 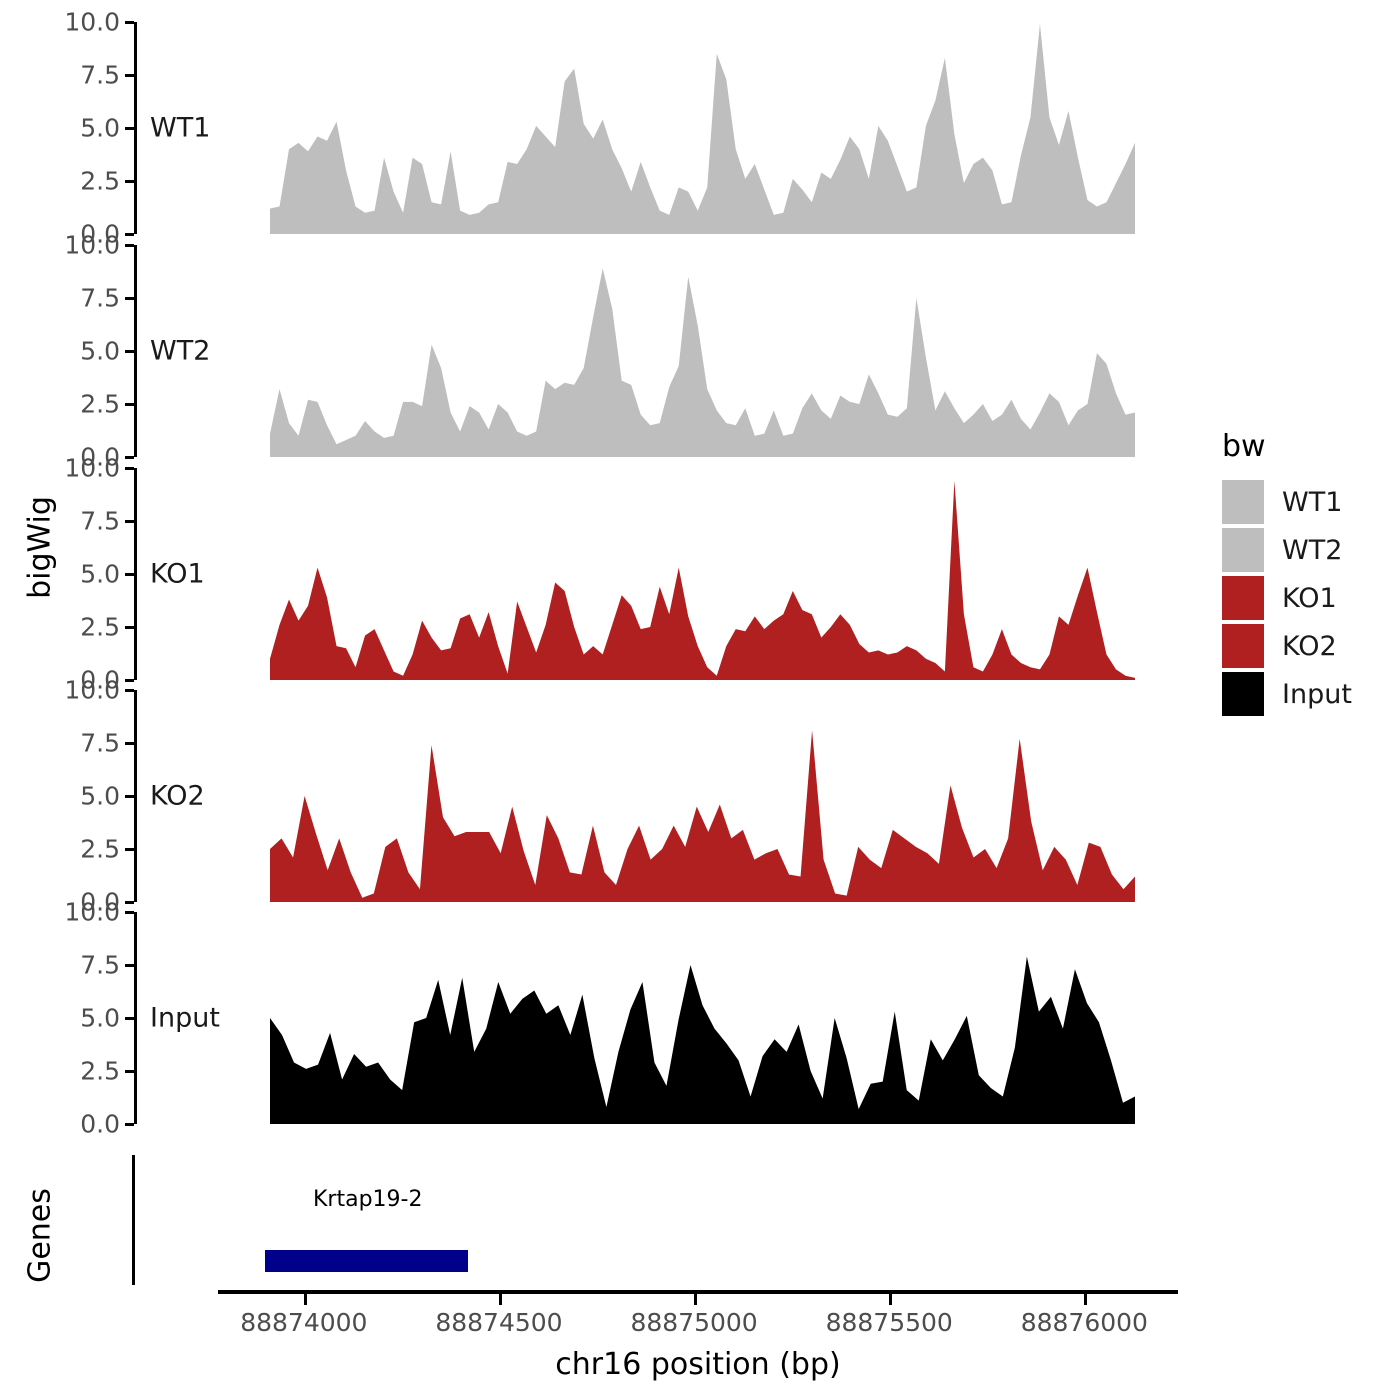 What do you see at coordinates (177, 796) in the screenshot?
I see `track-label-ko2: KO2` at bounding box center [177, 796].